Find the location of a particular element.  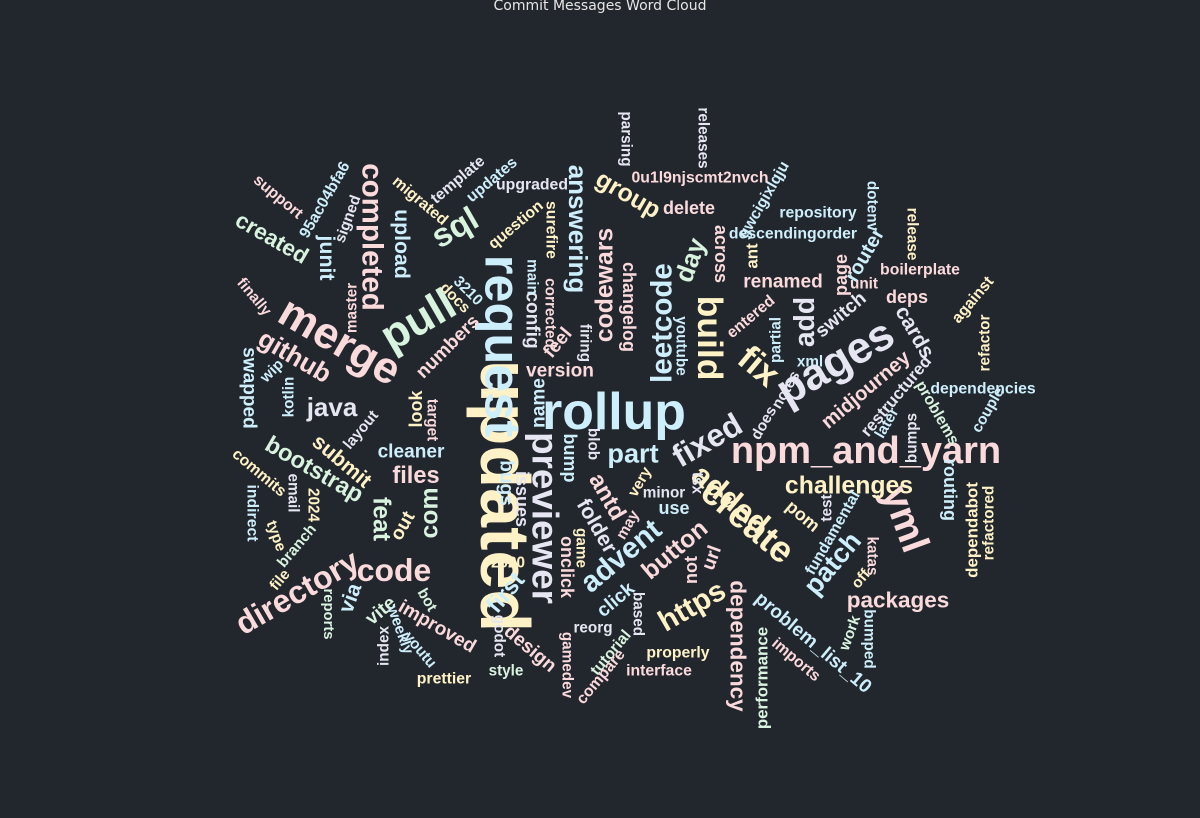

word-answering: answering is located at coordinates (578, 229).